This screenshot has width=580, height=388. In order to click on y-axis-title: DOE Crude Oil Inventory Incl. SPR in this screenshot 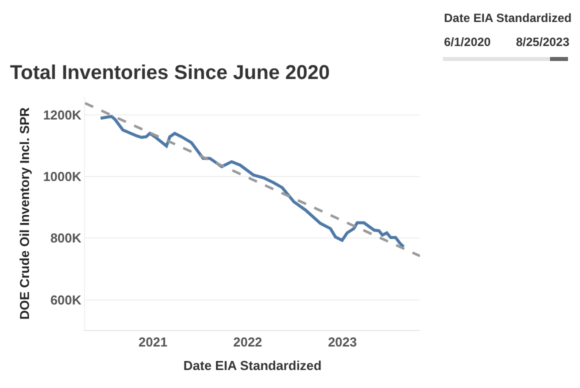, I will do `click(24, 213)`.